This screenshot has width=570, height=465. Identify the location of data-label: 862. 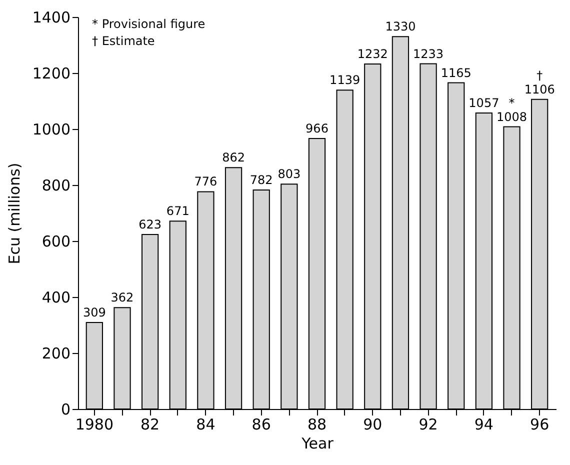
(233, 157).